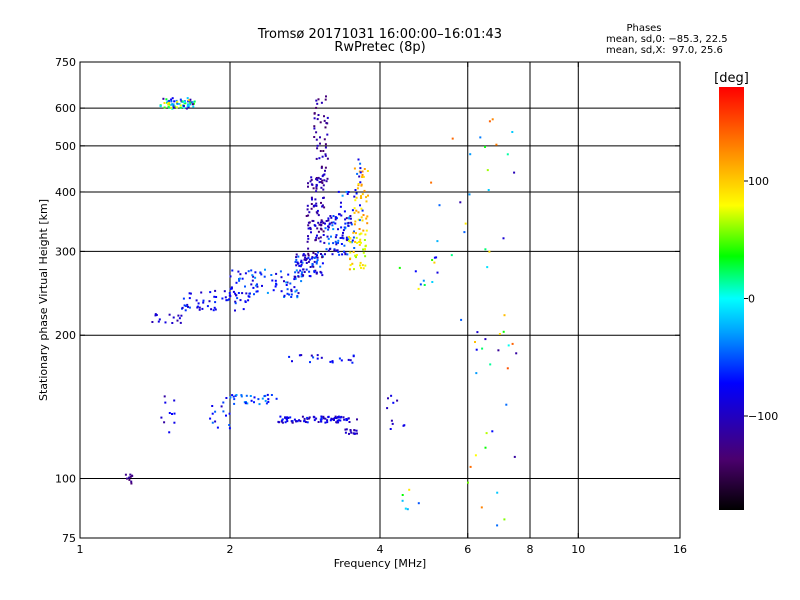  What do you see at coordinates (65, 192) in the screenshot?
I see `y-tick-label: 400` at bounding box center [65, 192].